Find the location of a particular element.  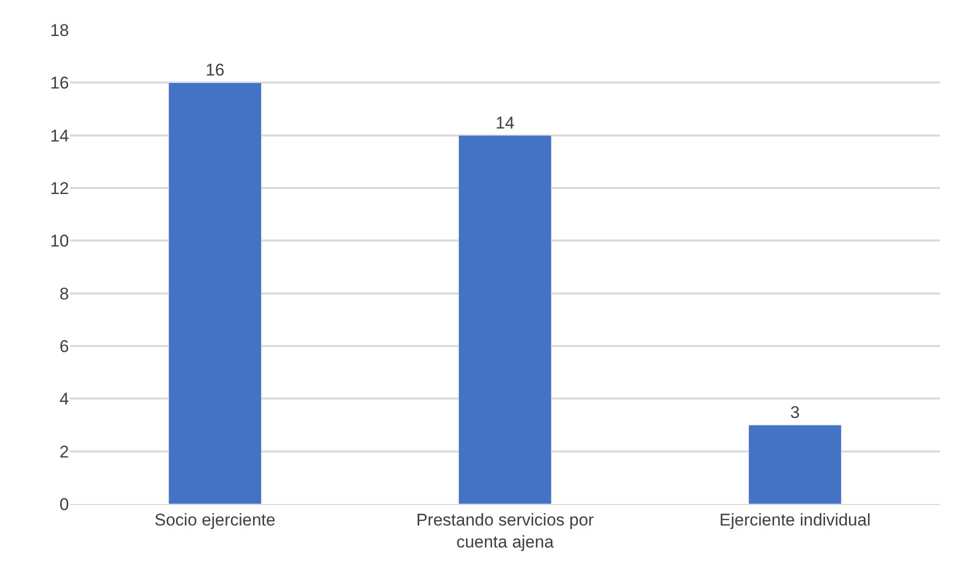

y-tick-label: 0 is located at coordinates (64, 504).